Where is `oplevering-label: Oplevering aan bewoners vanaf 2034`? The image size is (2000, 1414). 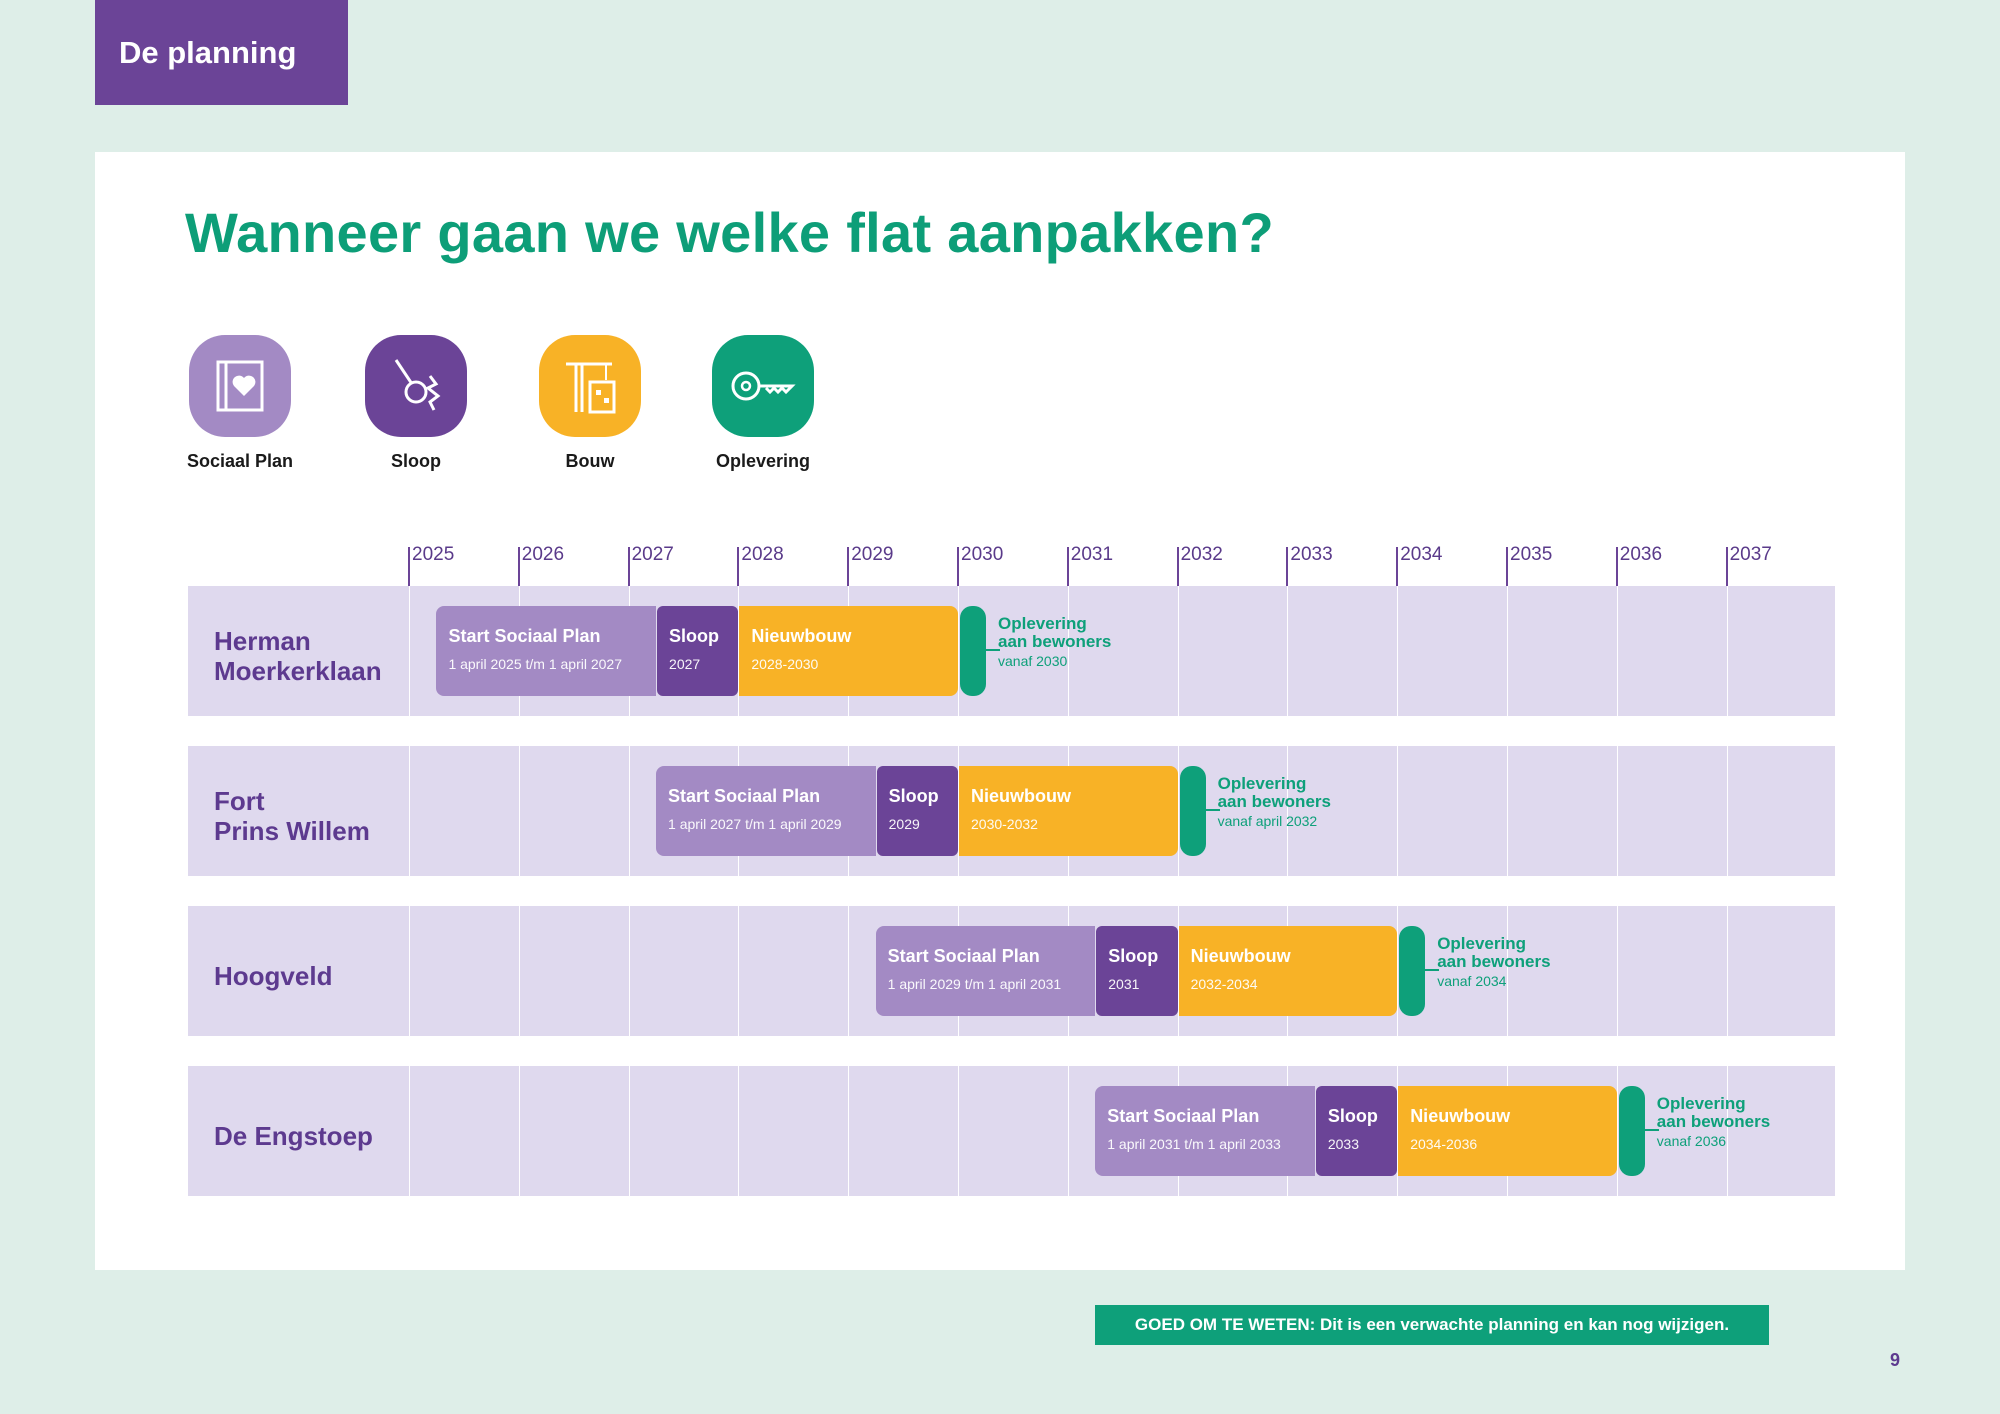 oplevering-label: Oplevering aan bewoners vanaf 2034 is located at coordinates (1494, 962).